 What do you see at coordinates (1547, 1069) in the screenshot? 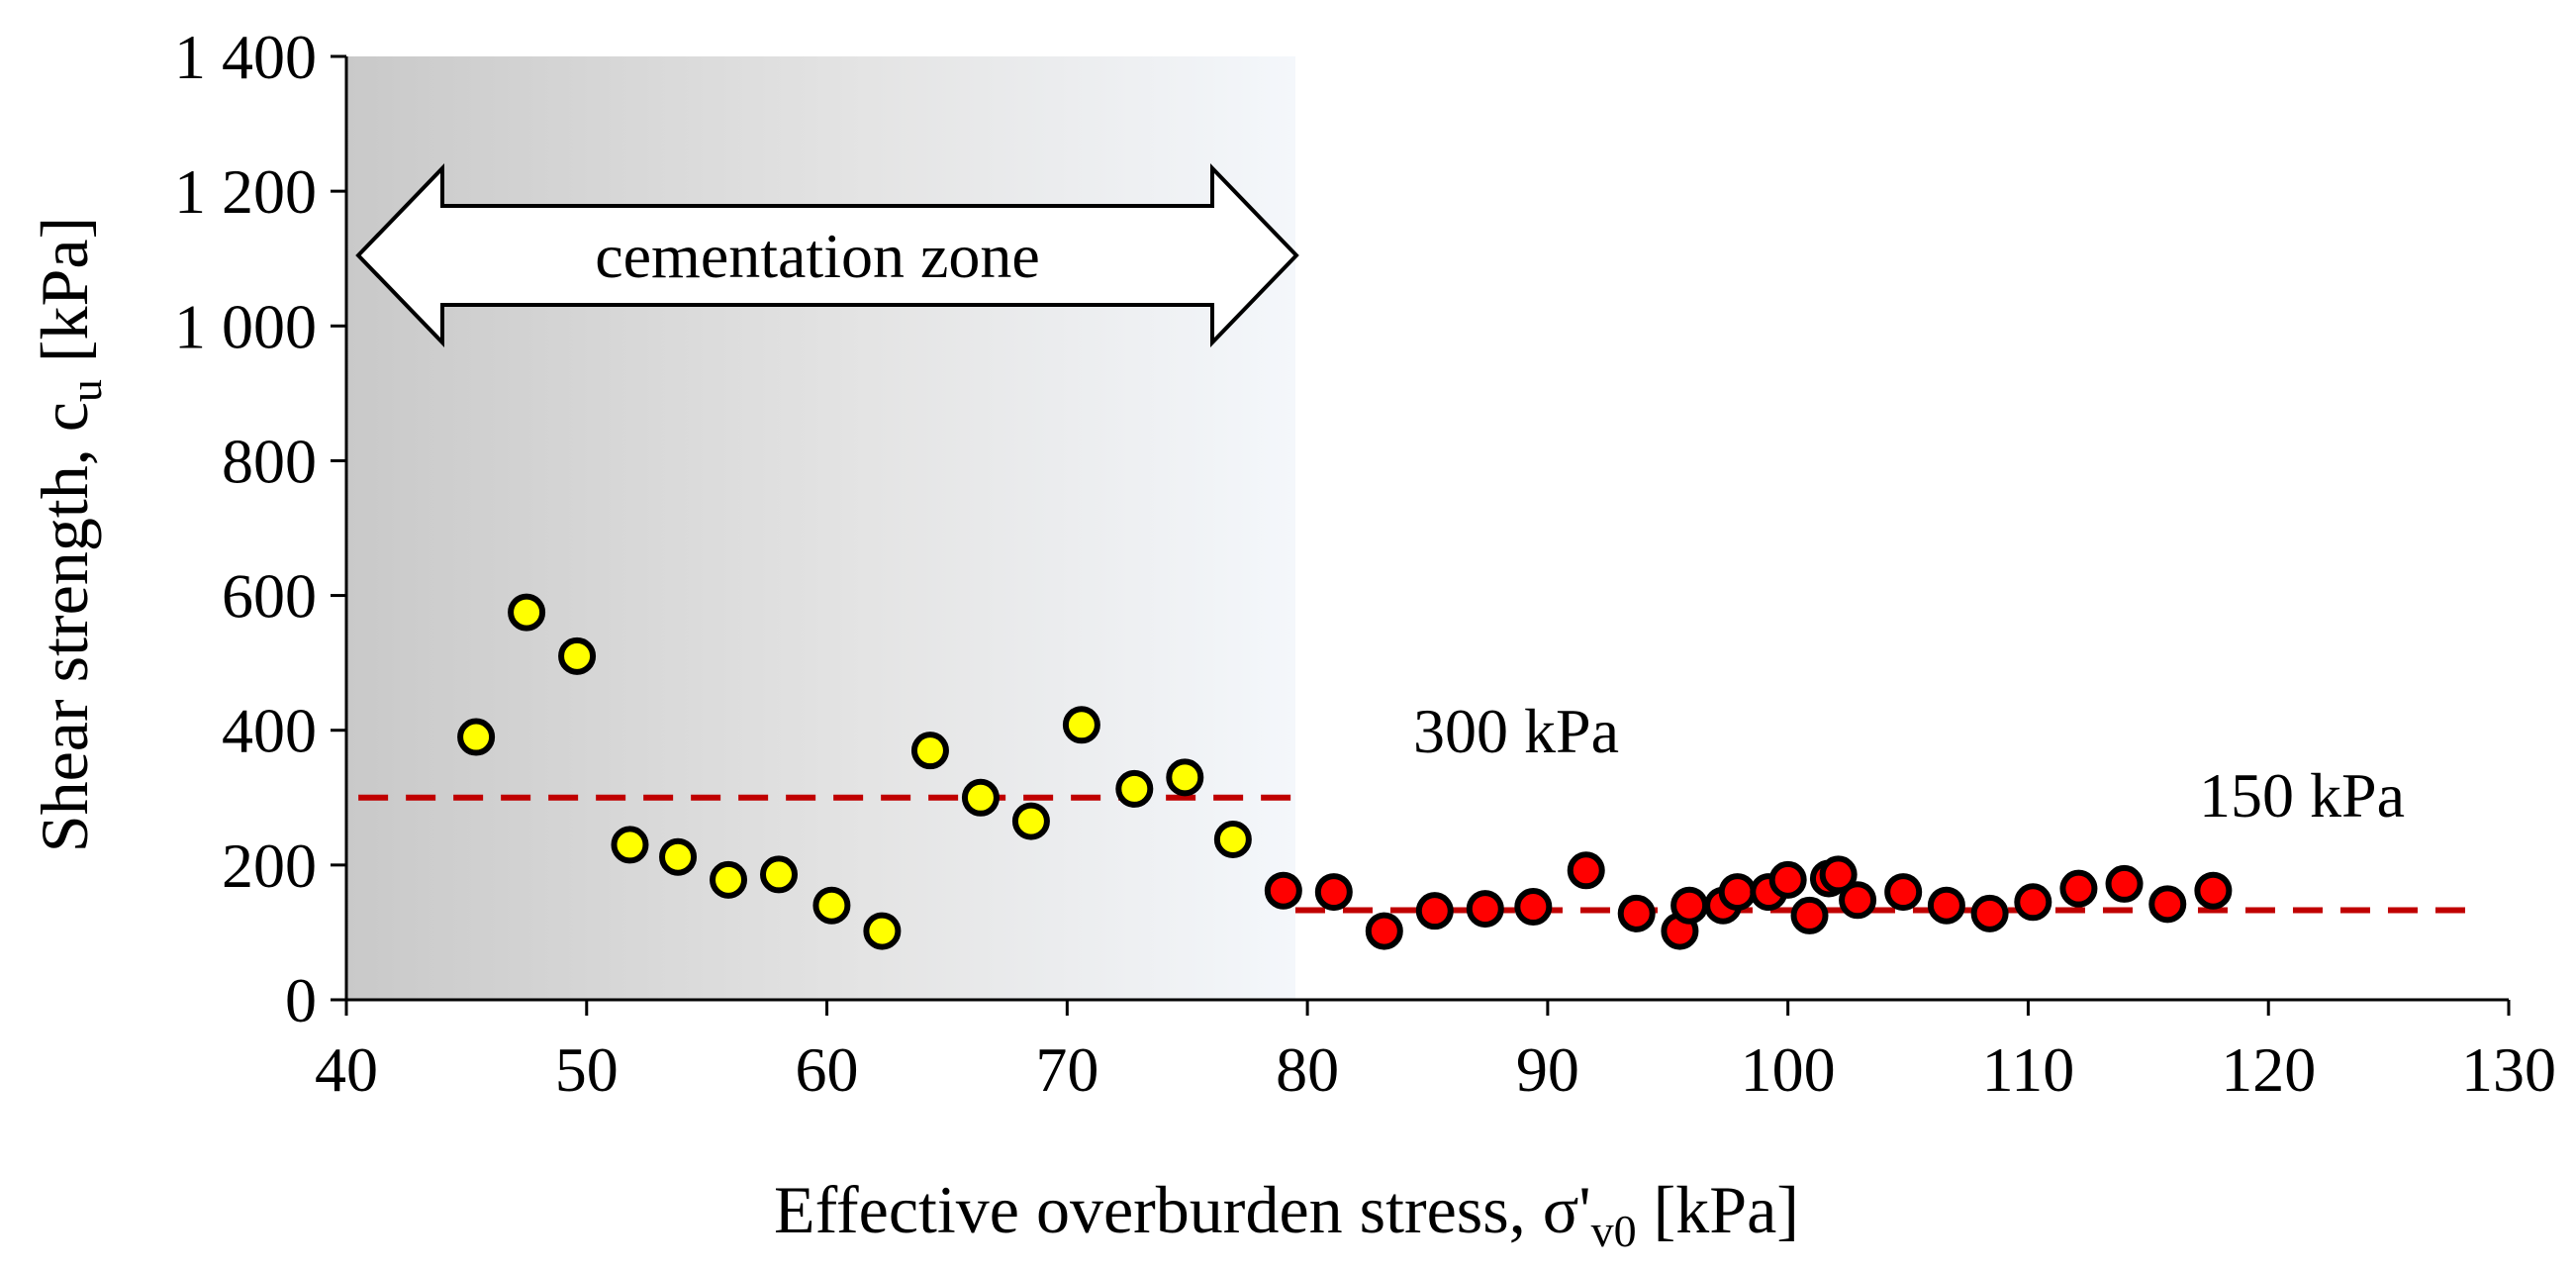
I see `x-tick-label: 90` at bounding box center [1547, 1069].